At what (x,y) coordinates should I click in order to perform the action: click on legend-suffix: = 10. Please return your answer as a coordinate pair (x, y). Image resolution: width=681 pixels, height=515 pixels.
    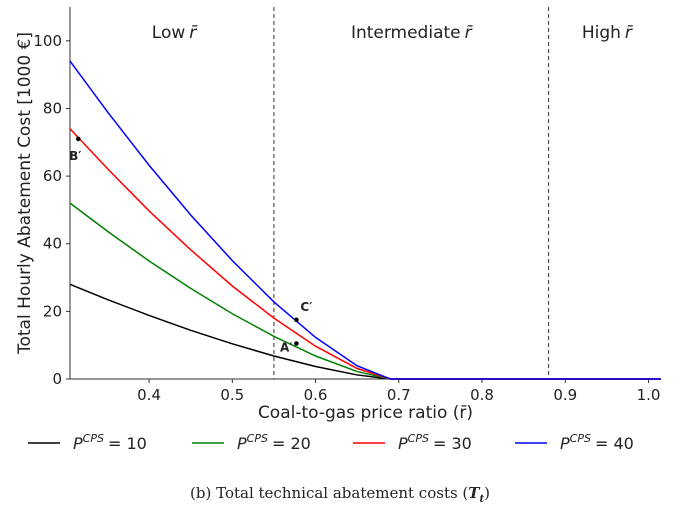
    Looking at the image, I should click on (127, 443).